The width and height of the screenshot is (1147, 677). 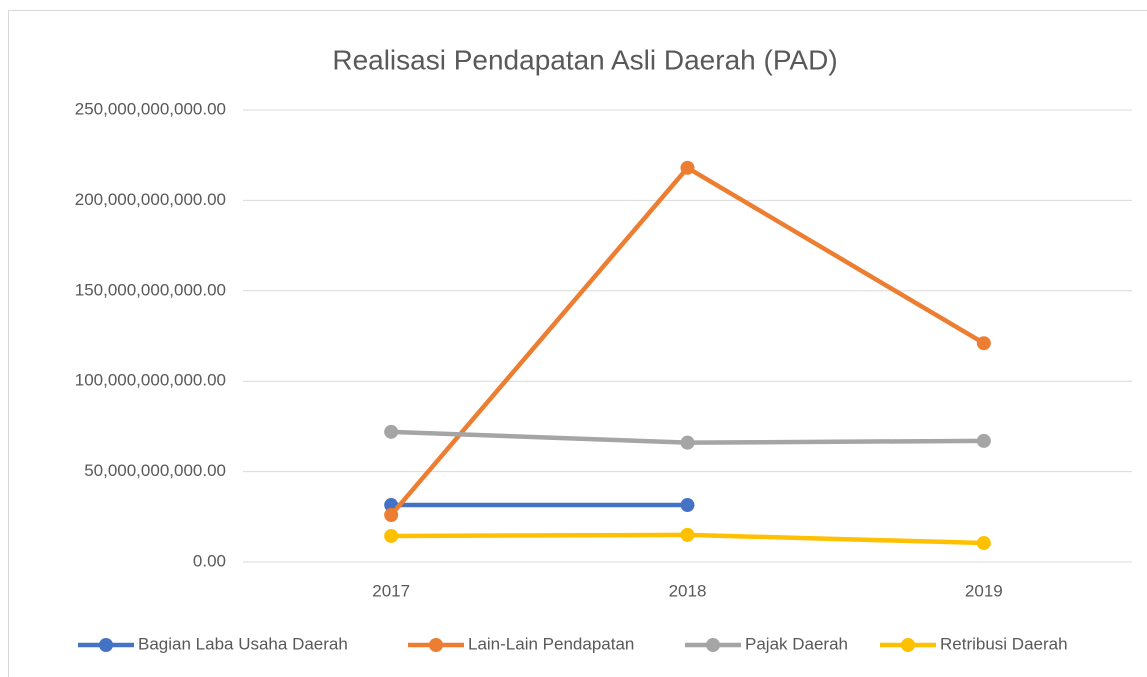 I want to click on y-tick-label: 200,000,000,000.00, so click(x=150, y=199).